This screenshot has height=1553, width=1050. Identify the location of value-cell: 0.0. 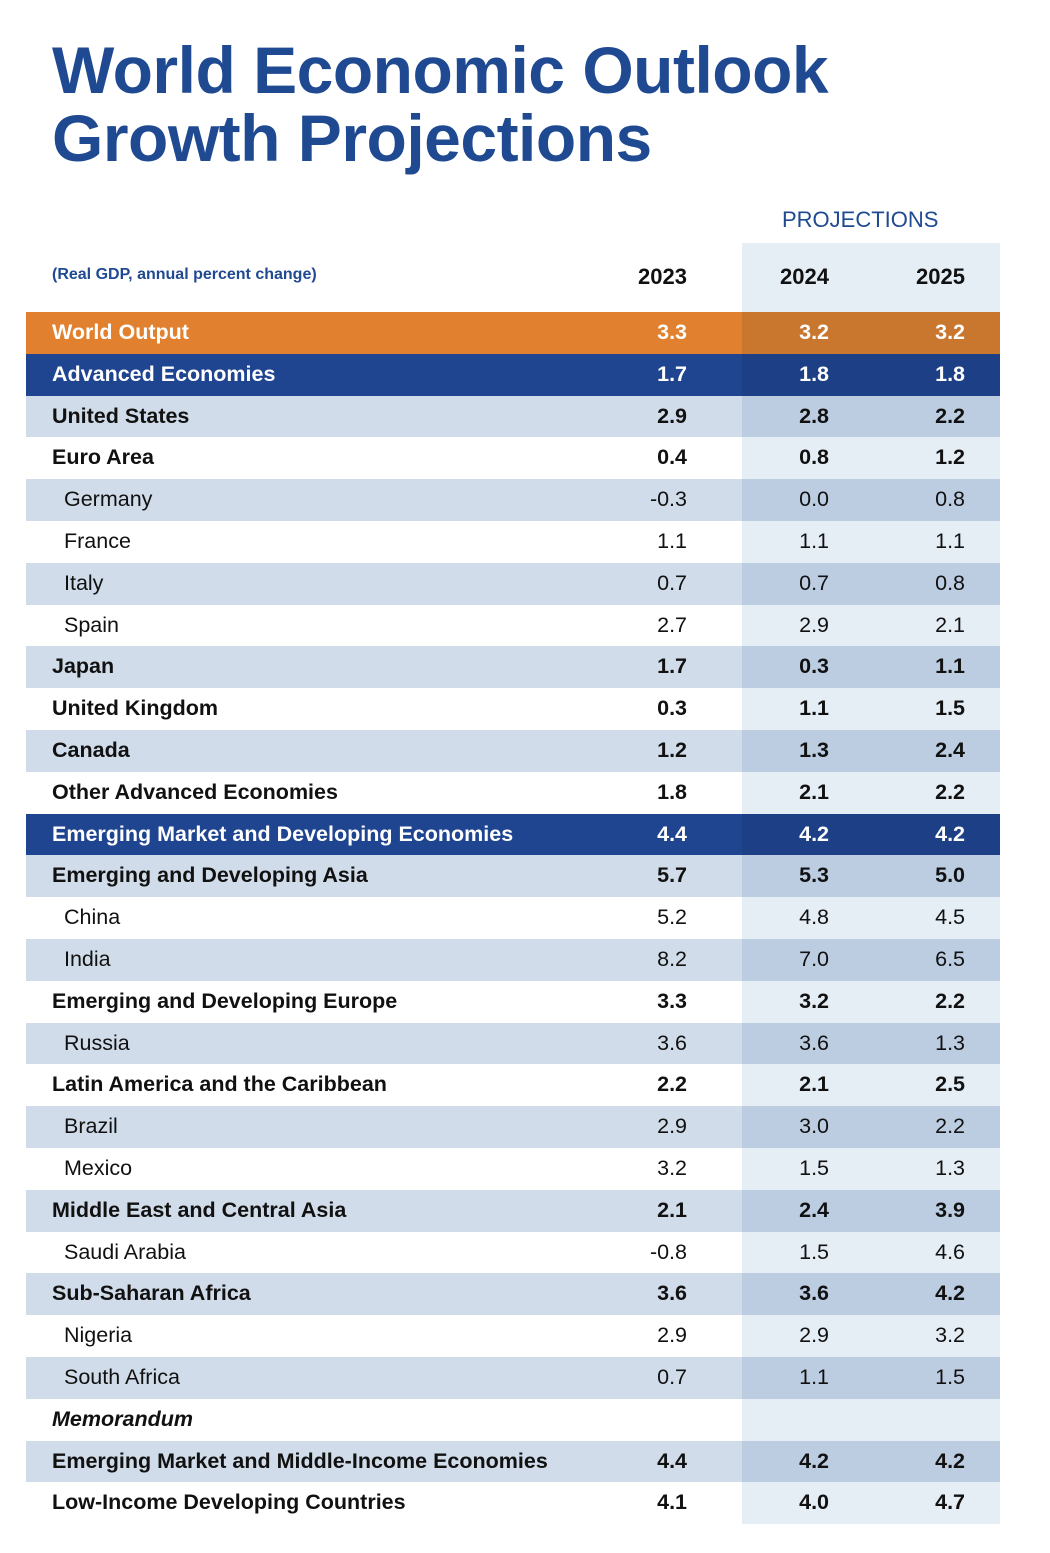
(814, 499).